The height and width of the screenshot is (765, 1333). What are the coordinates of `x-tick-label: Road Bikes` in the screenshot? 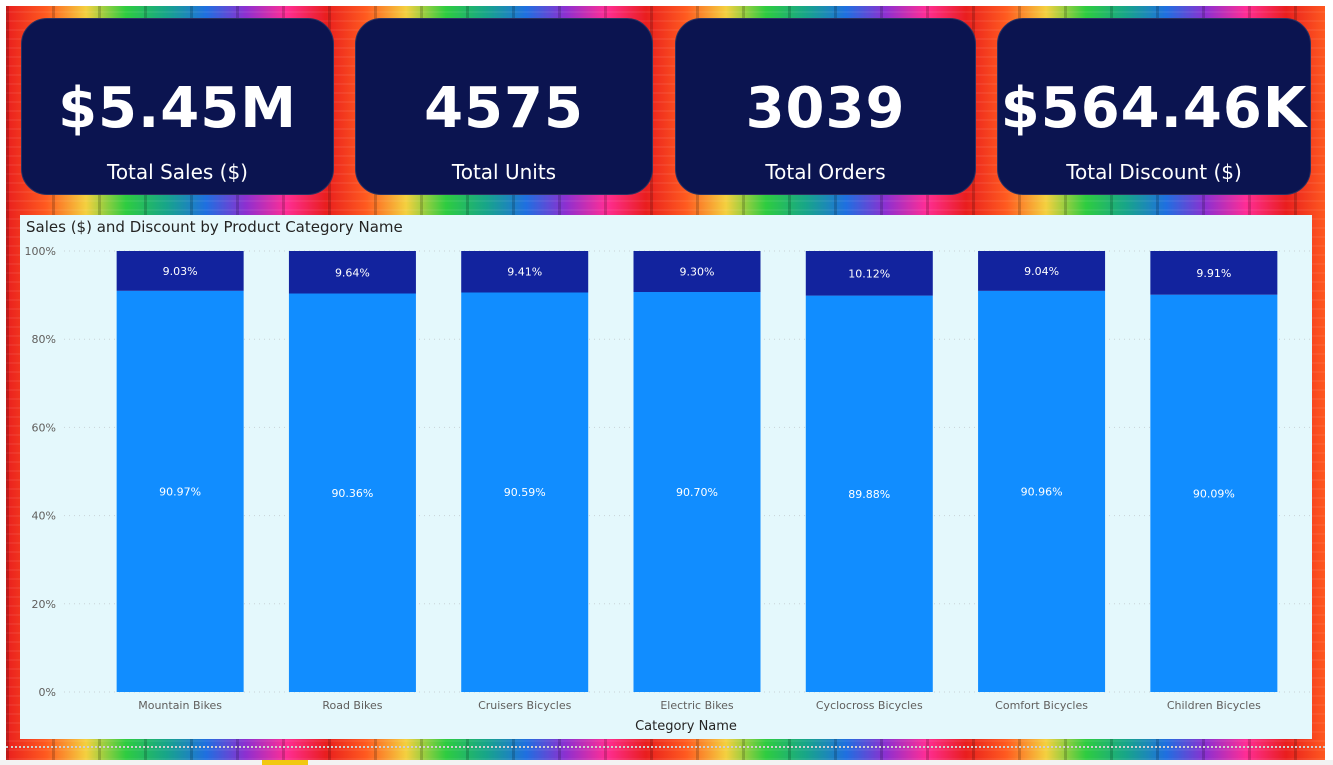 It's located at (352, 705).